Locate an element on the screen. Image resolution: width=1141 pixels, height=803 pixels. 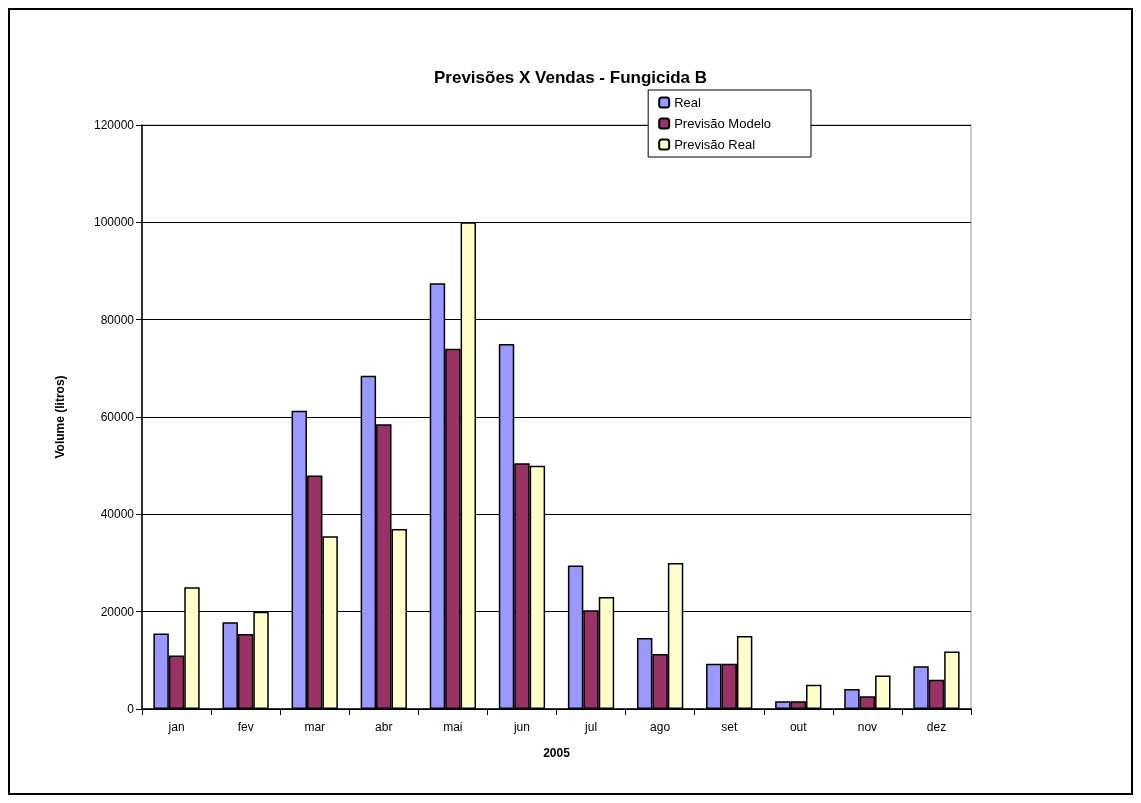
x-tick-label: fev is located at coordinates (245, 727).